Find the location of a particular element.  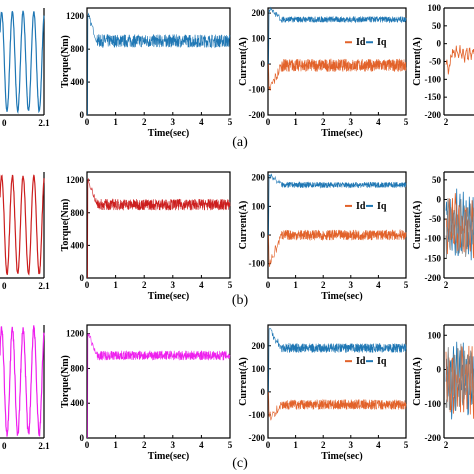

dq-xtick-label: 3 is located at coordinates (351, 445).